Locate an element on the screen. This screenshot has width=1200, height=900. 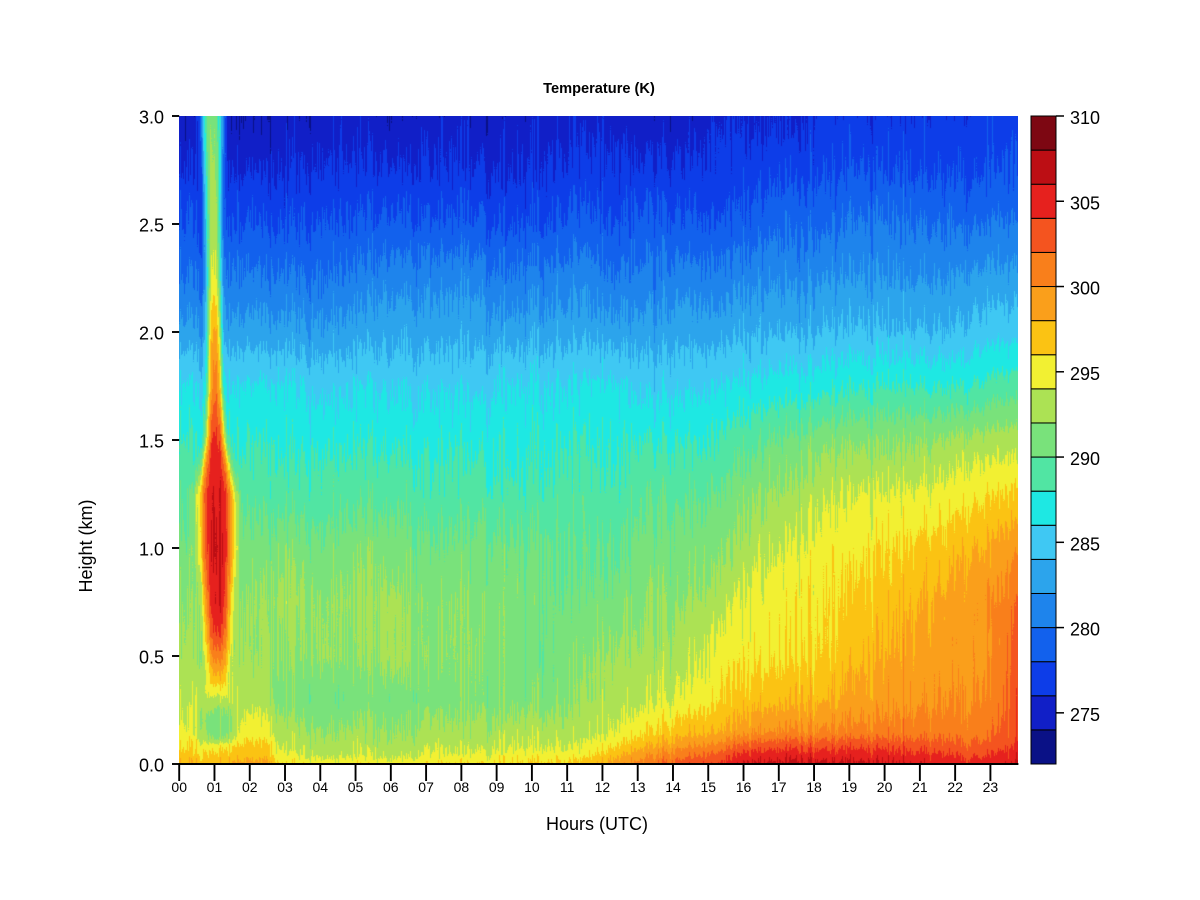
svg-text: 2.0 is located at coordinates (151, 334).